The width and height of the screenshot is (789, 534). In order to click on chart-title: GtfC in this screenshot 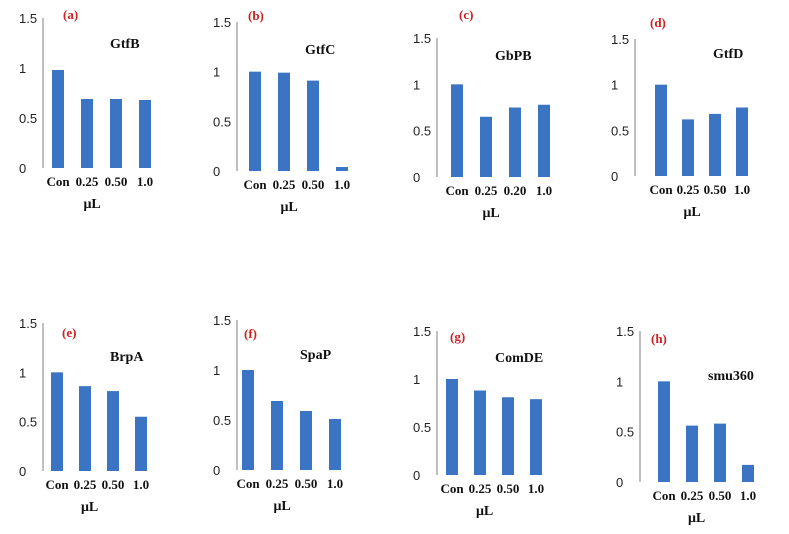, I will do `click(320, 50)`.